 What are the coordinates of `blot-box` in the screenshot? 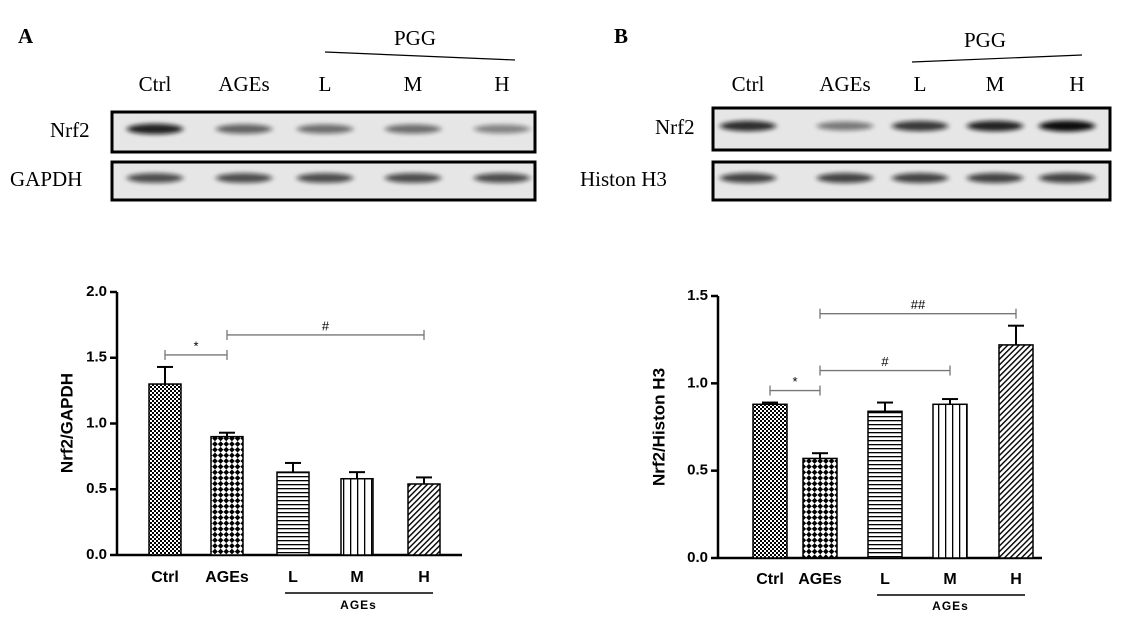 It's located at (323, 132).